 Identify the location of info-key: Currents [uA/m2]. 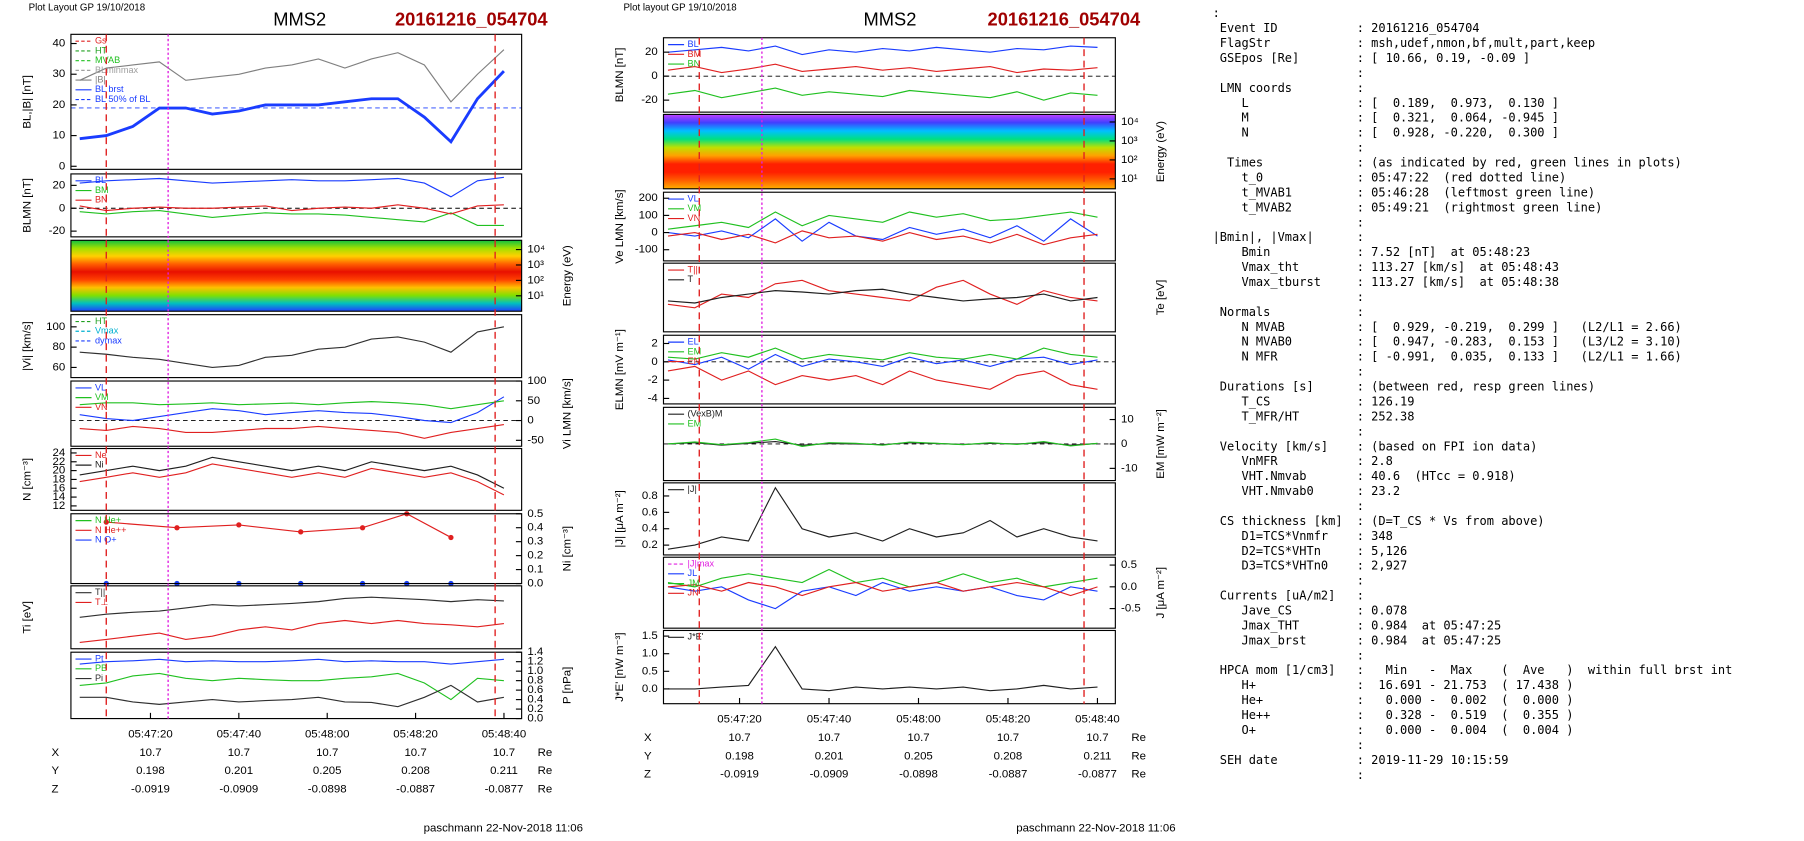
(1274, 596).